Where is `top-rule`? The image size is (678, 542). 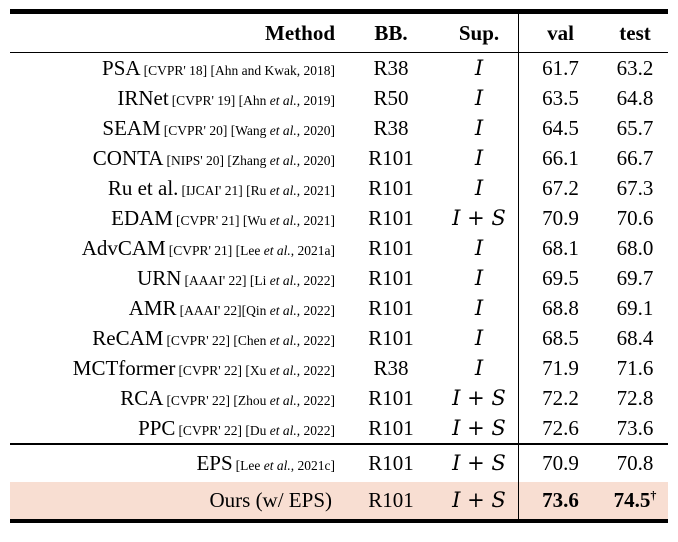 top-rule is located at coordinates (339, 11).